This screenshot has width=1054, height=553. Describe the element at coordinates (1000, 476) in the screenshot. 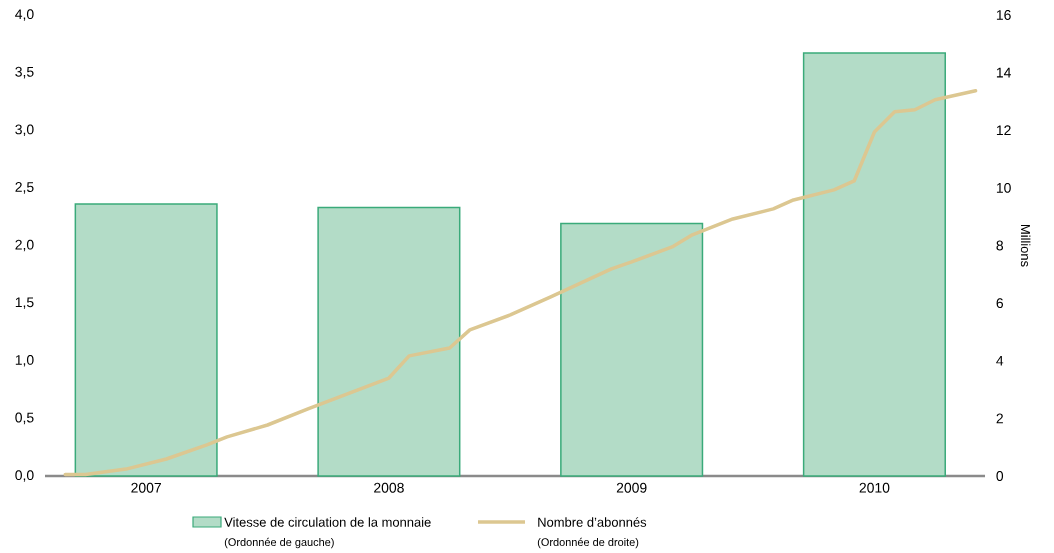

I see `y2-tick-label: 0` at that location.